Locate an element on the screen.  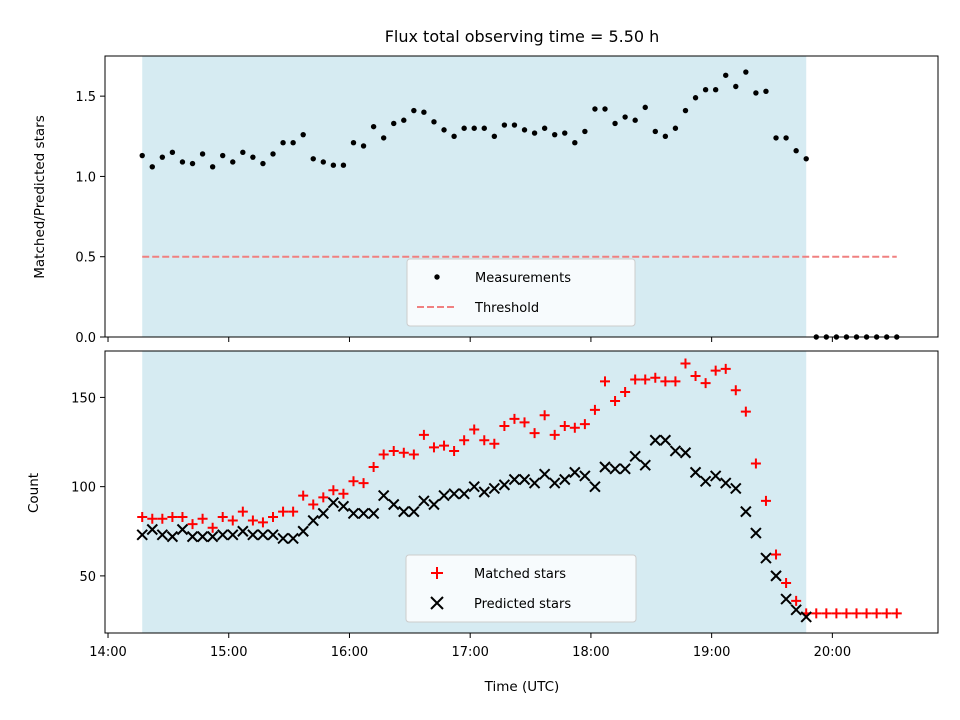
legend-matched-label: Matched stars is located at coordinates (520, 574).